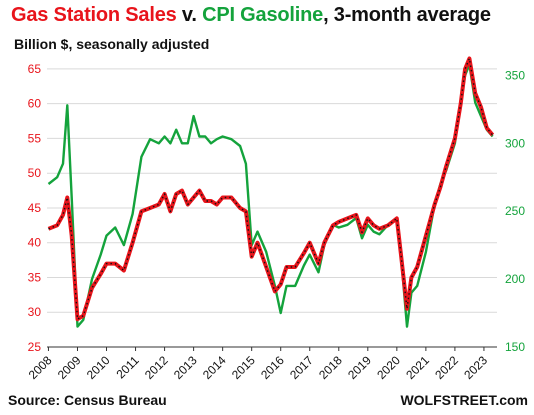 The height and width of the screenshot is (415, 534). Describe the element at coordinates (69, 367) in the screenshot. I see `x-tick-label: 2009` at that location.